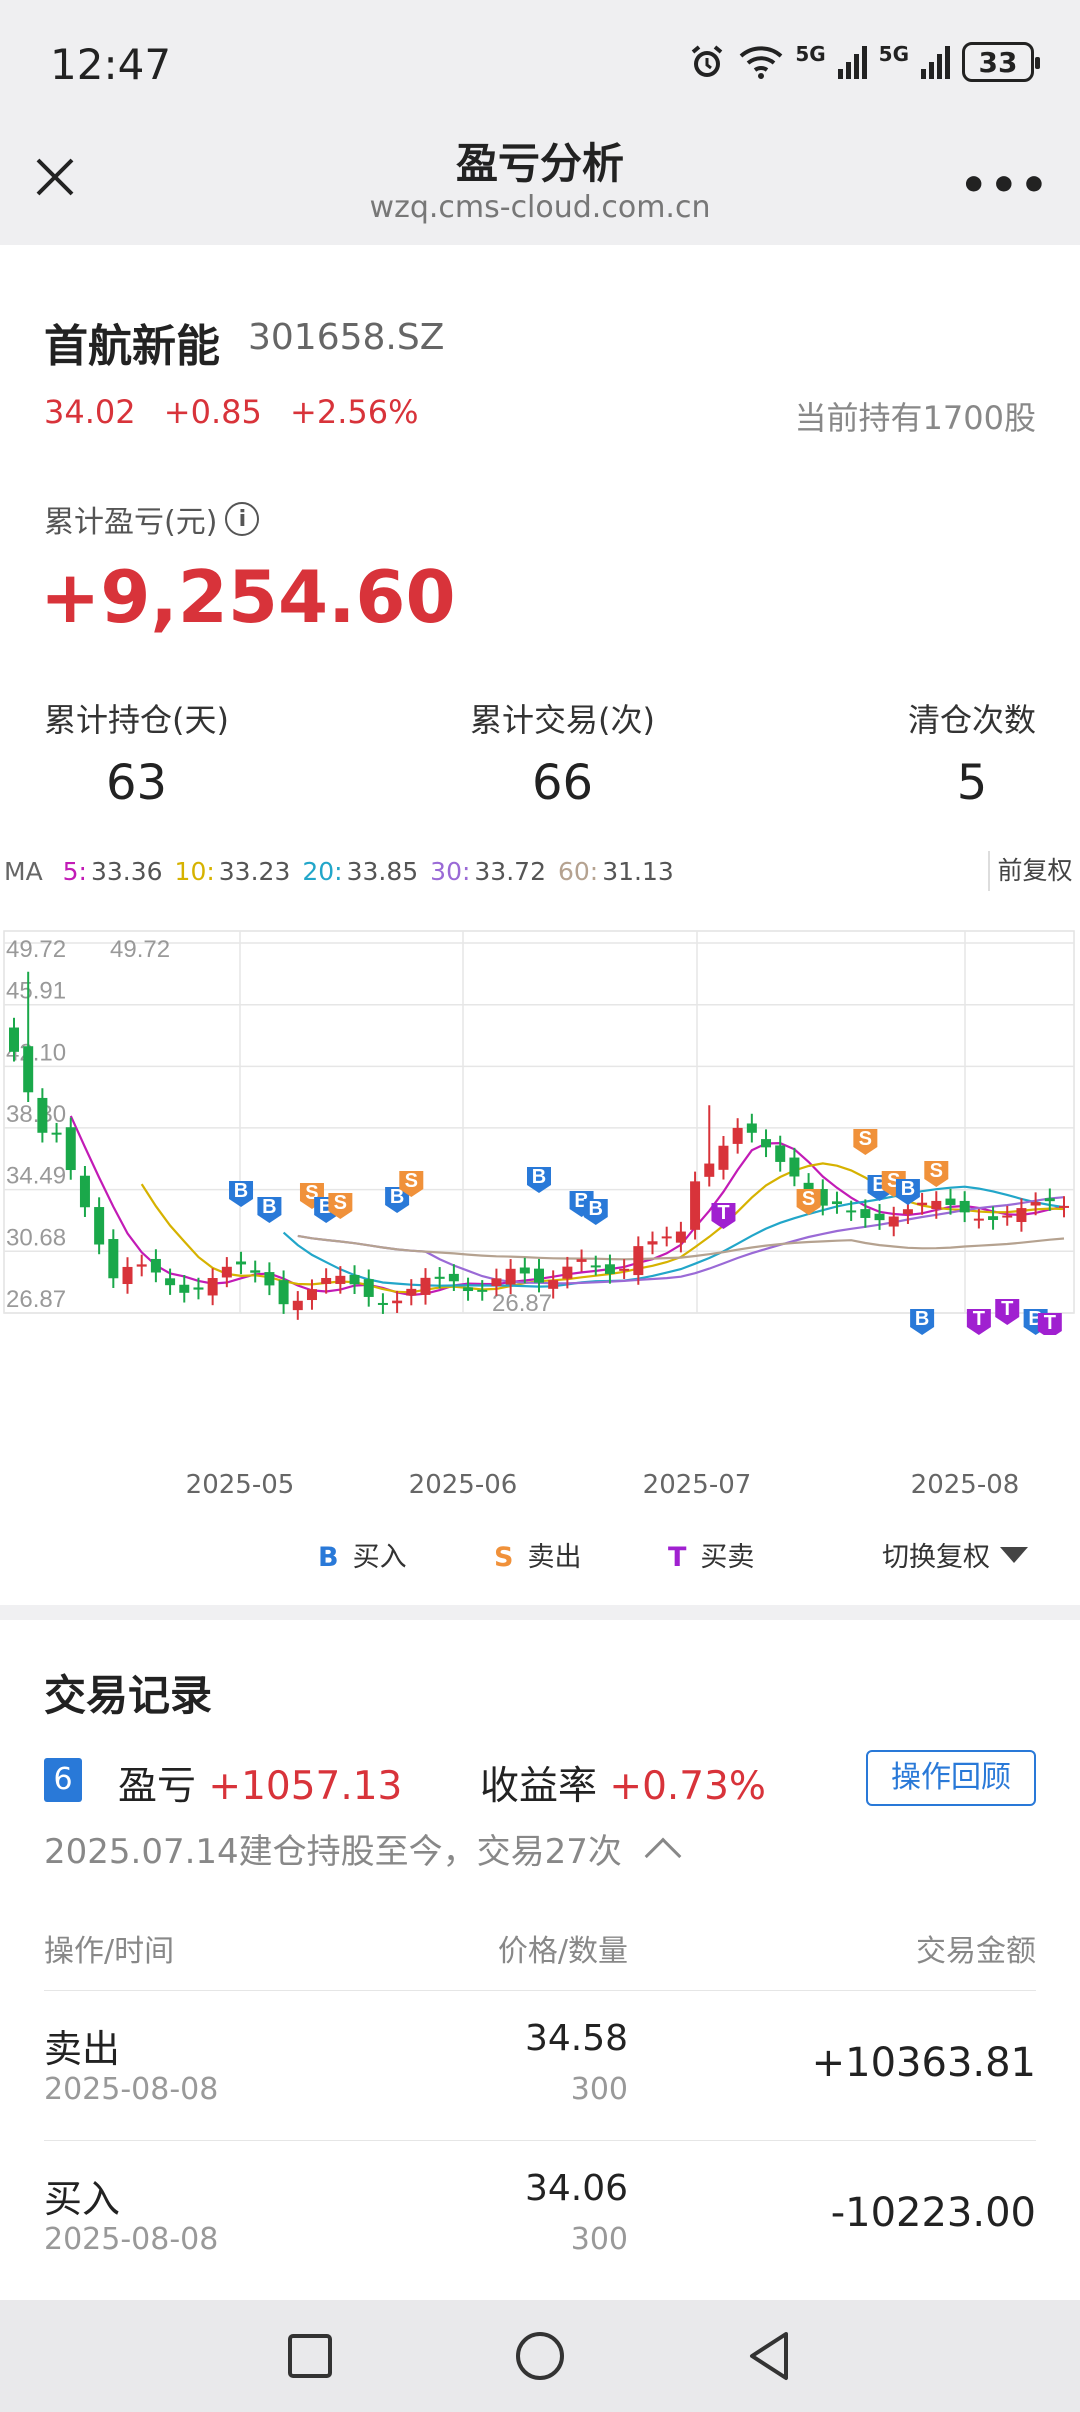  I want to click on chevron-up-icon, so click(663, 1855).